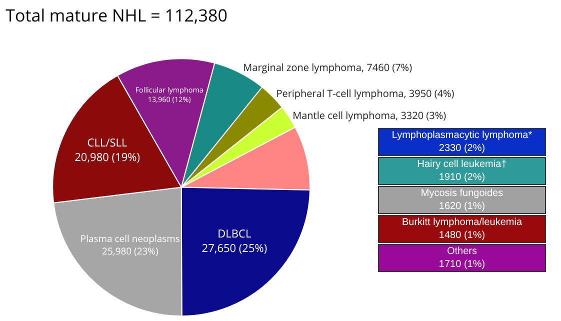 This screenshot has height=321, width=561. What do you see at coordinates (462, 135) in the screenshot?
I see `category-label: Lymphoplasmacytic lymphoma*` at bounding box center [462, 135].